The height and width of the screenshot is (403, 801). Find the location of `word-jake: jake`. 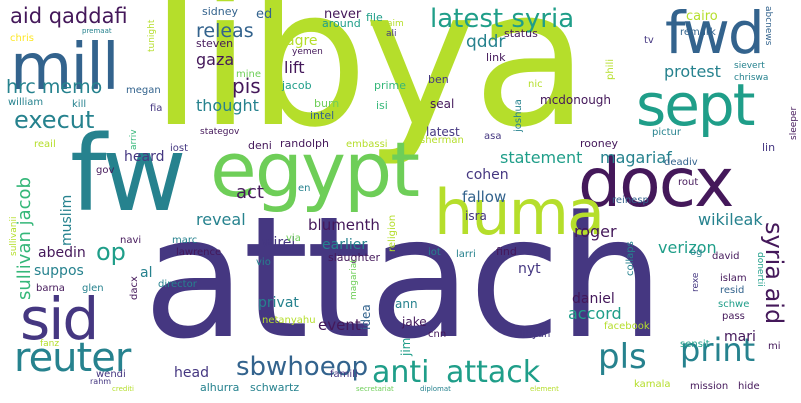

word-jake: jake is located at coordinates (414, 322).